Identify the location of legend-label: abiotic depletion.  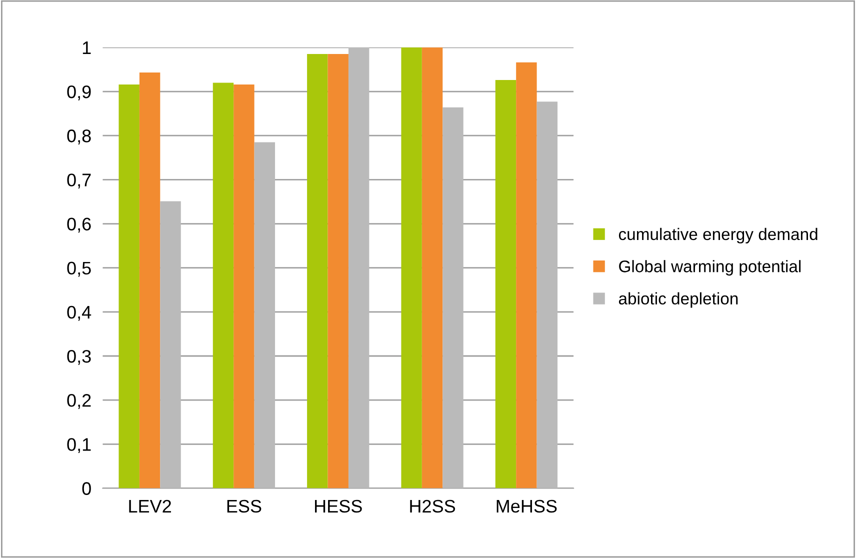
(678, 300).